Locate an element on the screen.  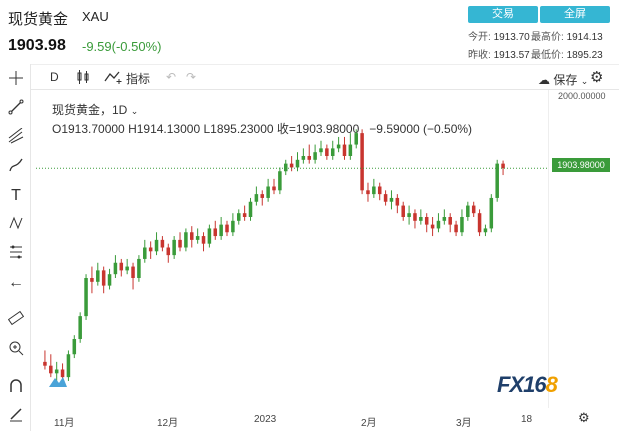
save-button: ☁ 保存 ⌄ is located at coordinates (563, 79).